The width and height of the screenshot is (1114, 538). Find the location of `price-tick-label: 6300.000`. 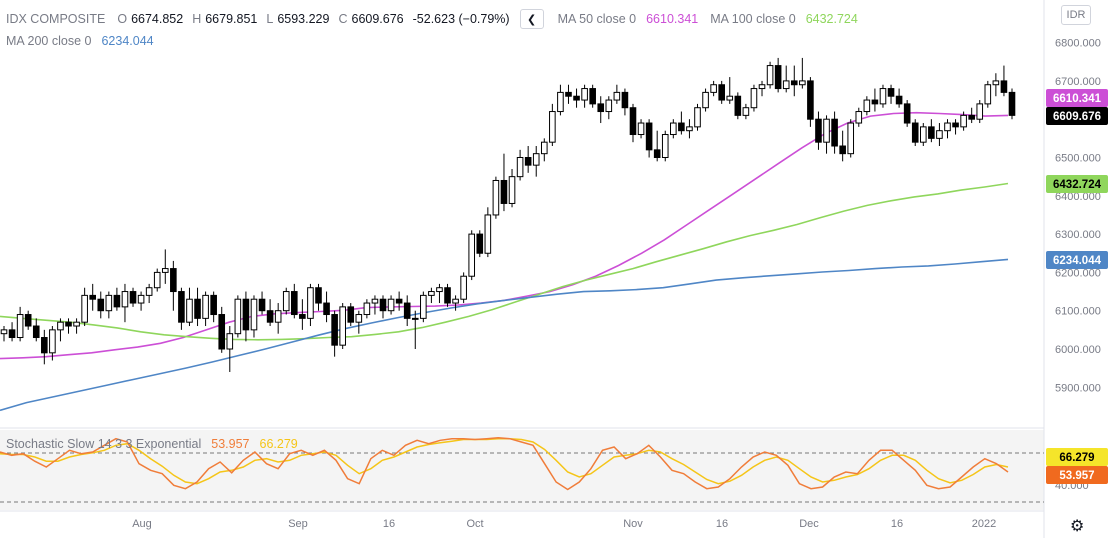

price-tick-label: 6300.000 is located at coordinates (1078, 235).